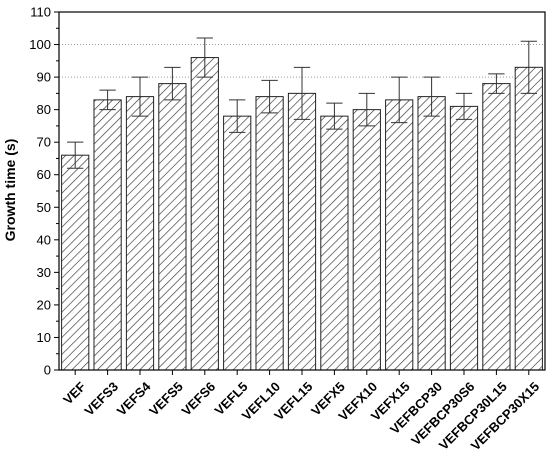 The width and height of the screenshot is (550, 456). What do you see at coordinates (44, 77) in the screenshot?
I see `y-tick-label: 90` at bounding box center [44, 77].